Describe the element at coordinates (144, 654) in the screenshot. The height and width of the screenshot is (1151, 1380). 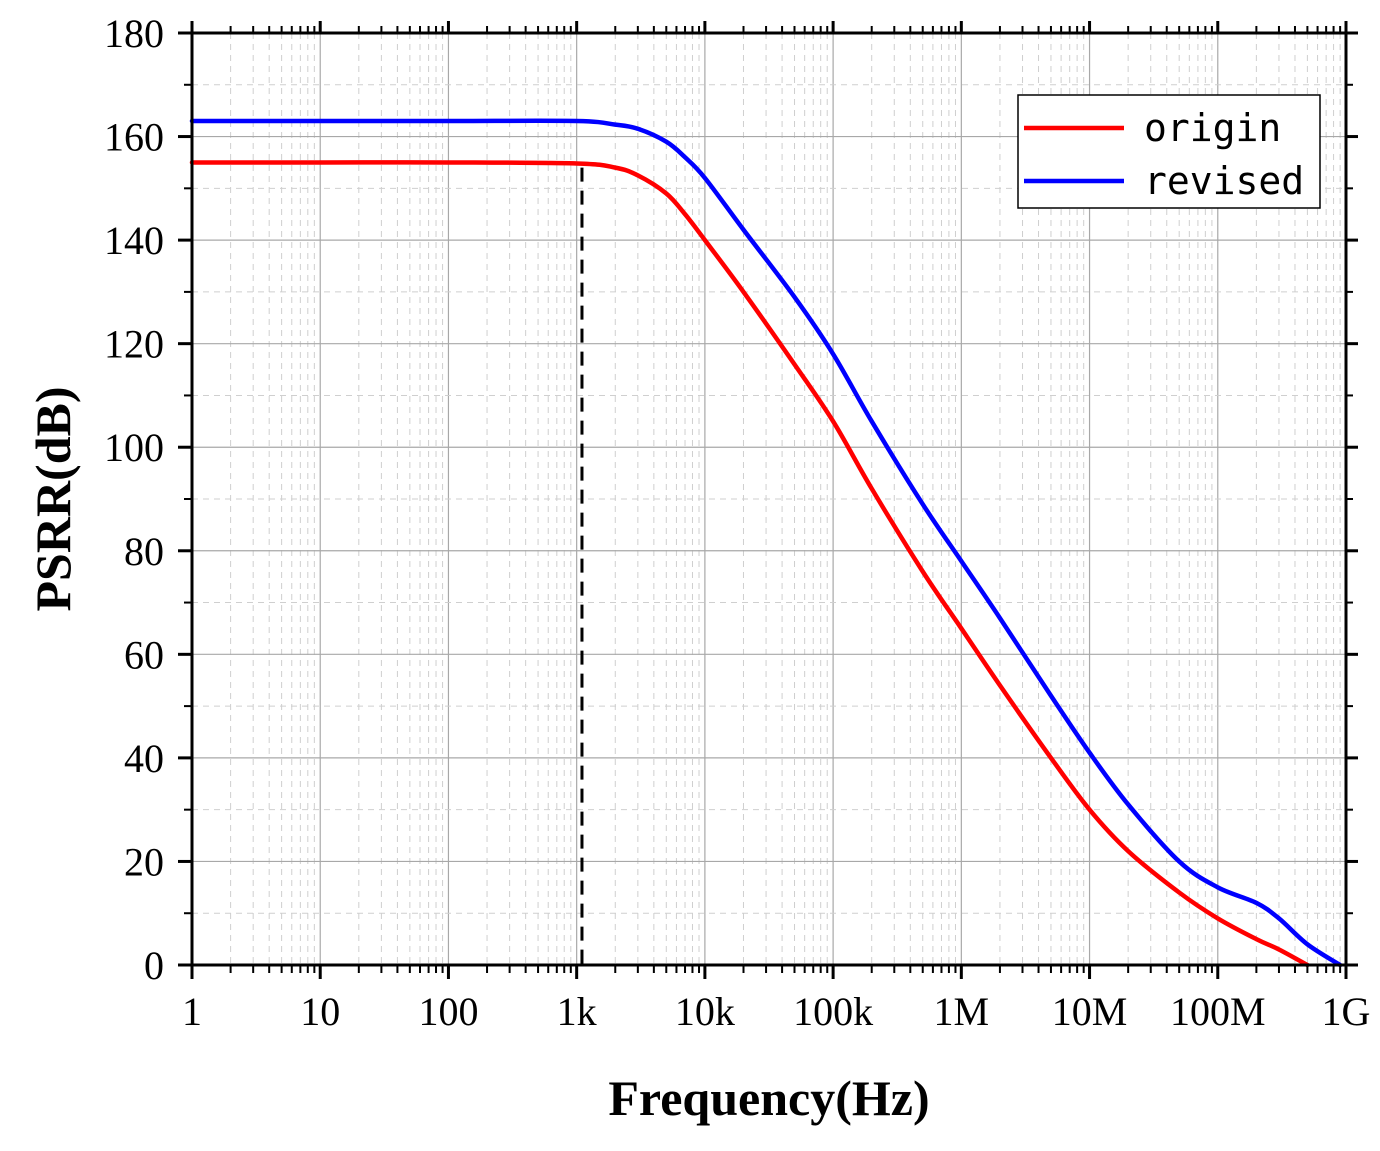
I see `y-tick-label: 60` at that location.